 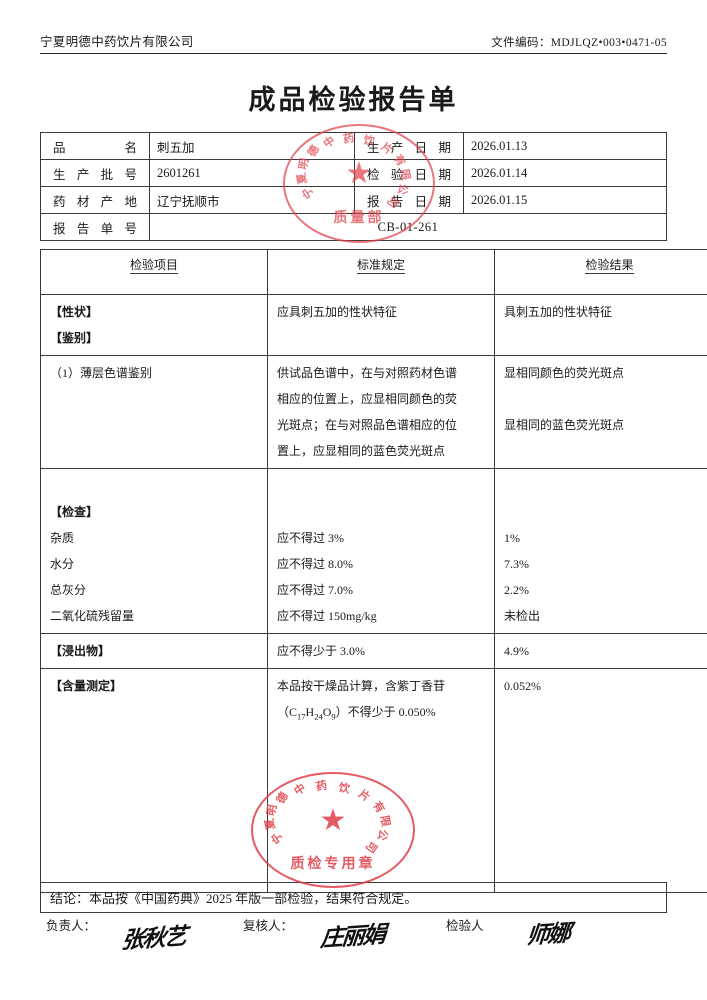 I want to click on cell-standard: 应具刺五加的性状特征, so click(x=381, y=325).